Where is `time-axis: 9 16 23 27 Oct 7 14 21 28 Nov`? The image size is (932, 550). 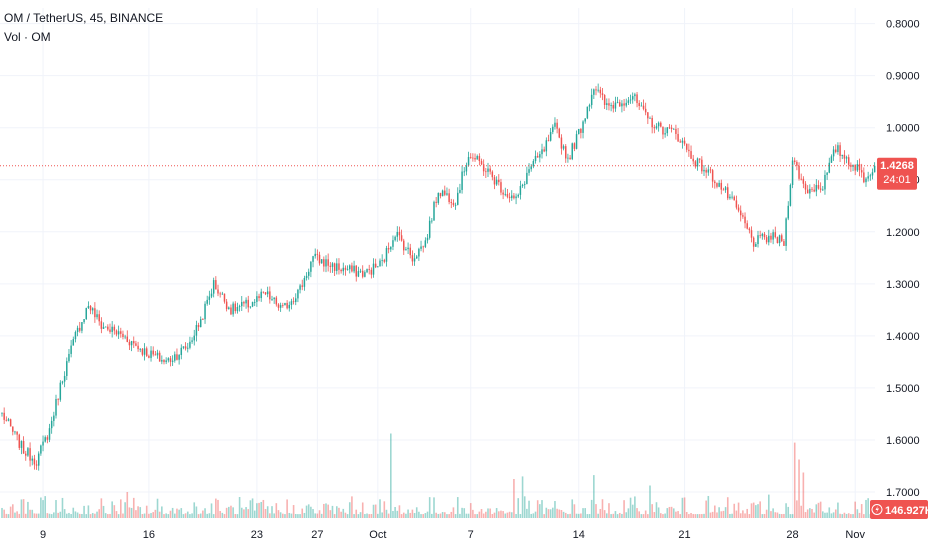
time-axis: 9 16 23 27 Oct 7 14 21 28 Nov is located at coordinates (453, 535).